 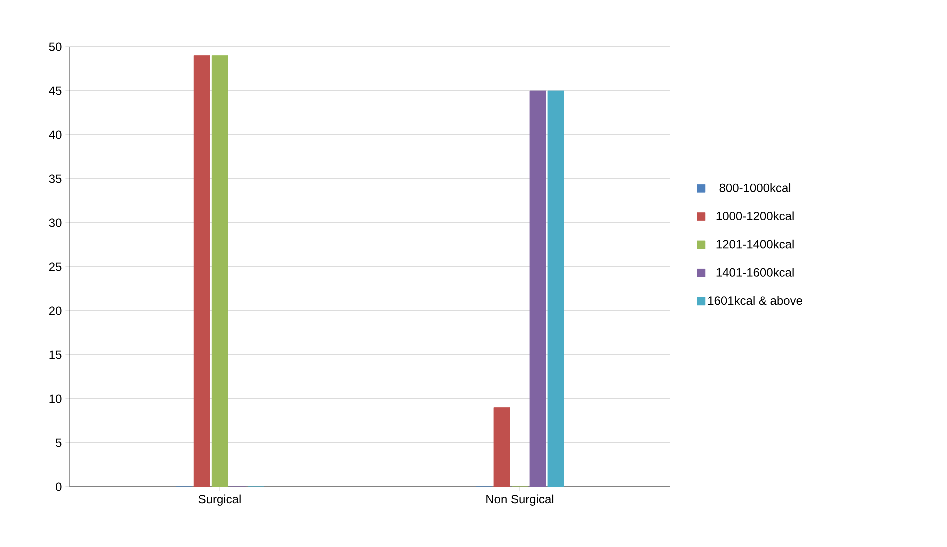 I want to click on y-tick-label: 40, so click(x=55, y=135).